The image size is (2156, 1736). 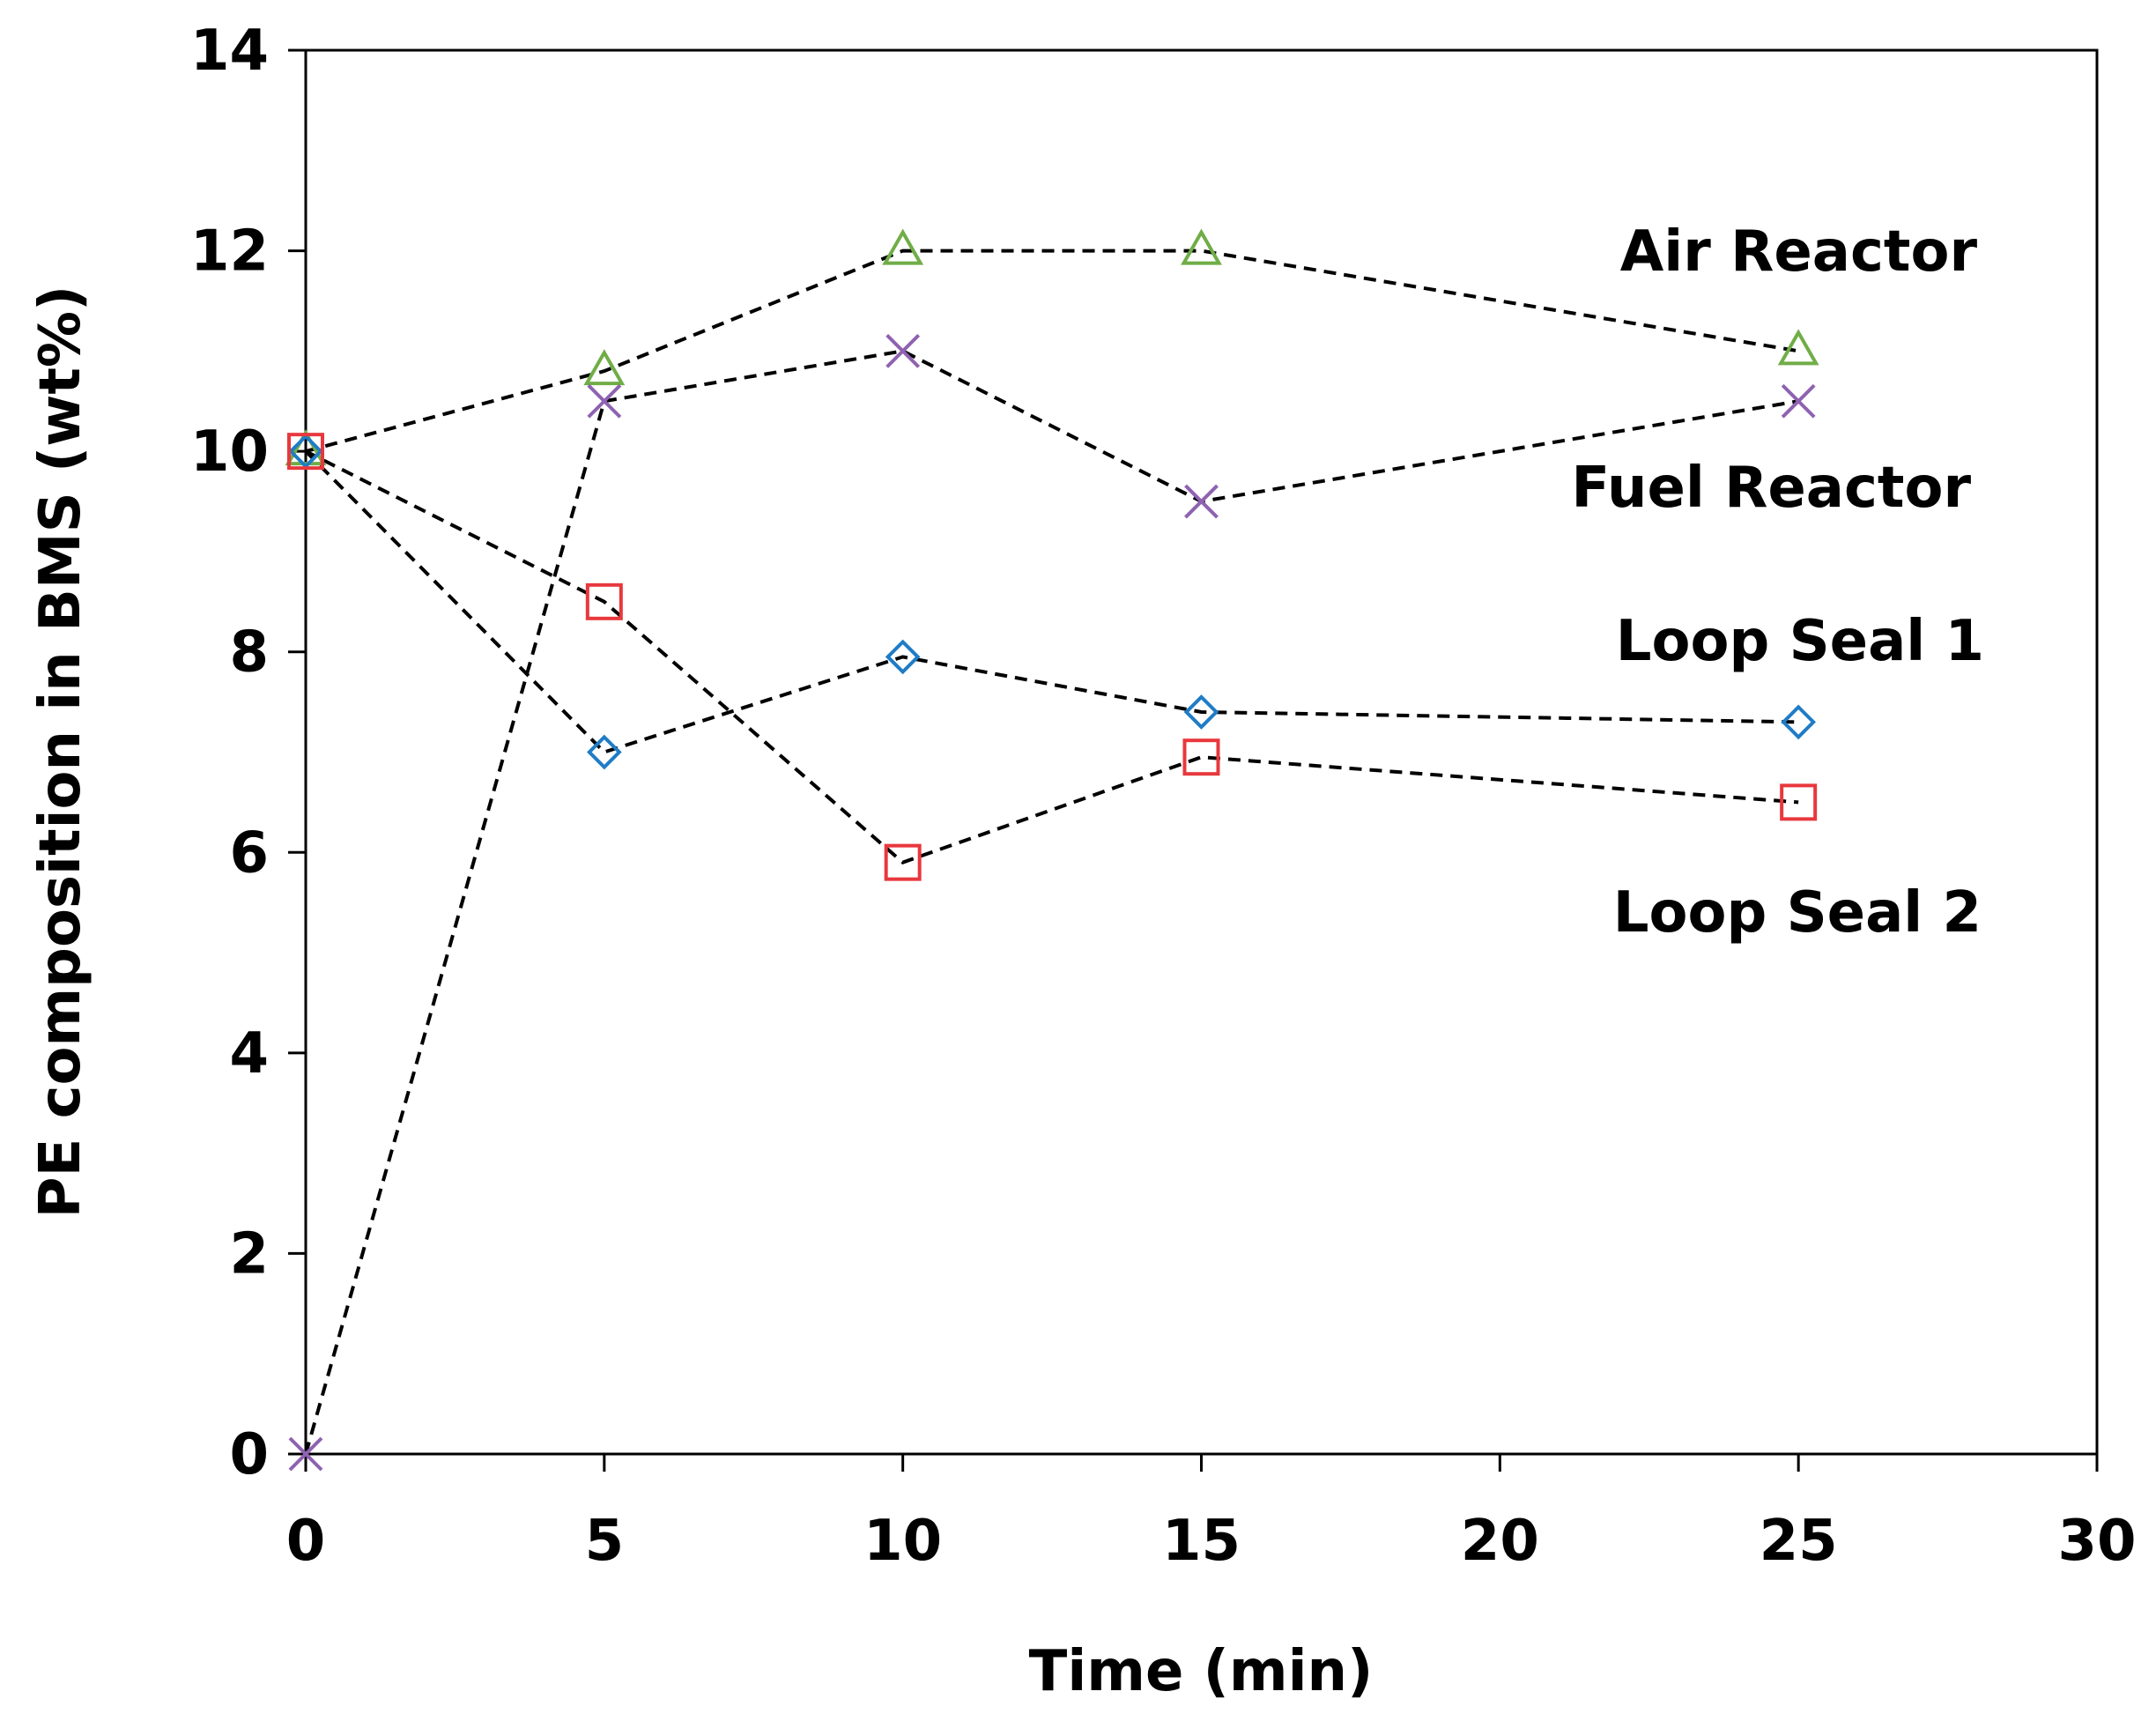 I want to click on y-tick-label: 14, so click(x=229, y=51).